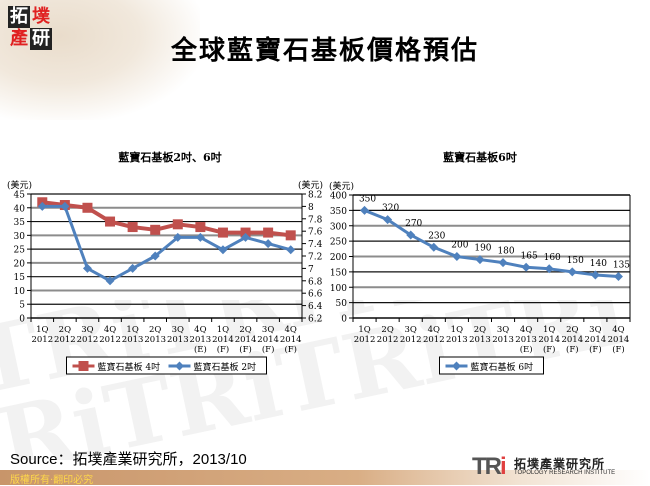 The image size is (650, 486). Describe the element at coordinates (166, 365) in the screenshot. I see `legend: 藍寶石基板 4吋 藍寶石基板 2吋` at that location.